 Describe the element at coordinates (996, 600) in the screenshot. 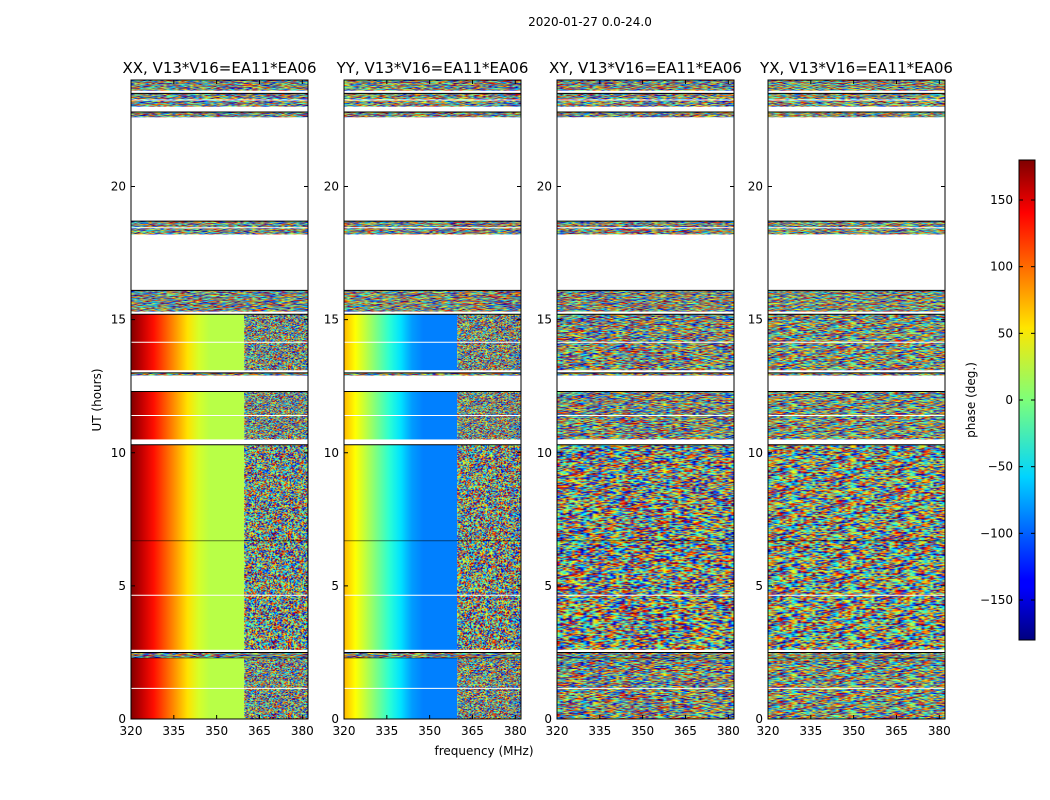

I see `colorbar-tick-label: −150` at that location.